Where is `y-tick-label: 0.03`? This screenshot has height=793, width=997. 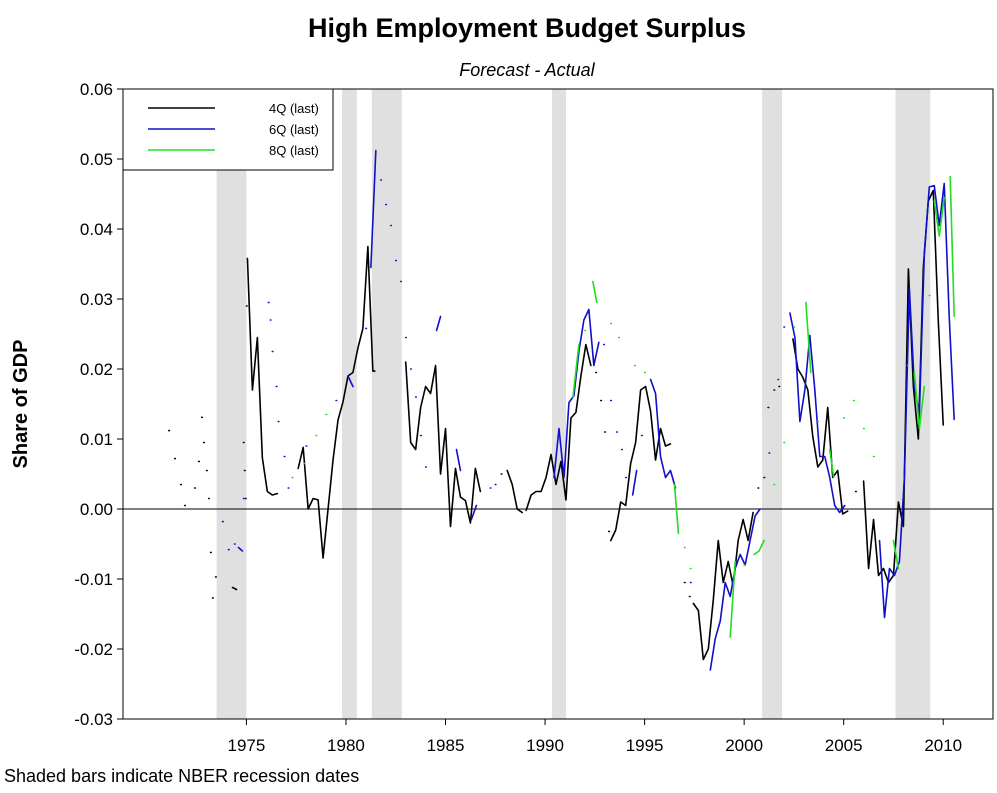
y-tick-label: 0.03 is located at coordinates (96, 299).